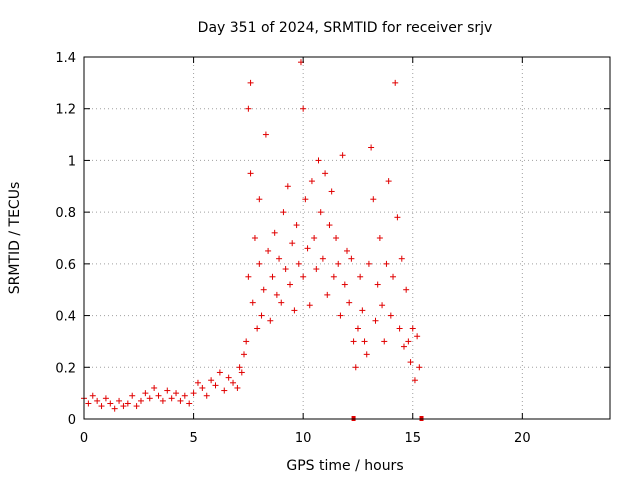 The image size is (640, 480). What do you see at coordinates (65, 213) in the screenshot?
I see `y-tick-label: 0.8` at bounding box center [65, 213].